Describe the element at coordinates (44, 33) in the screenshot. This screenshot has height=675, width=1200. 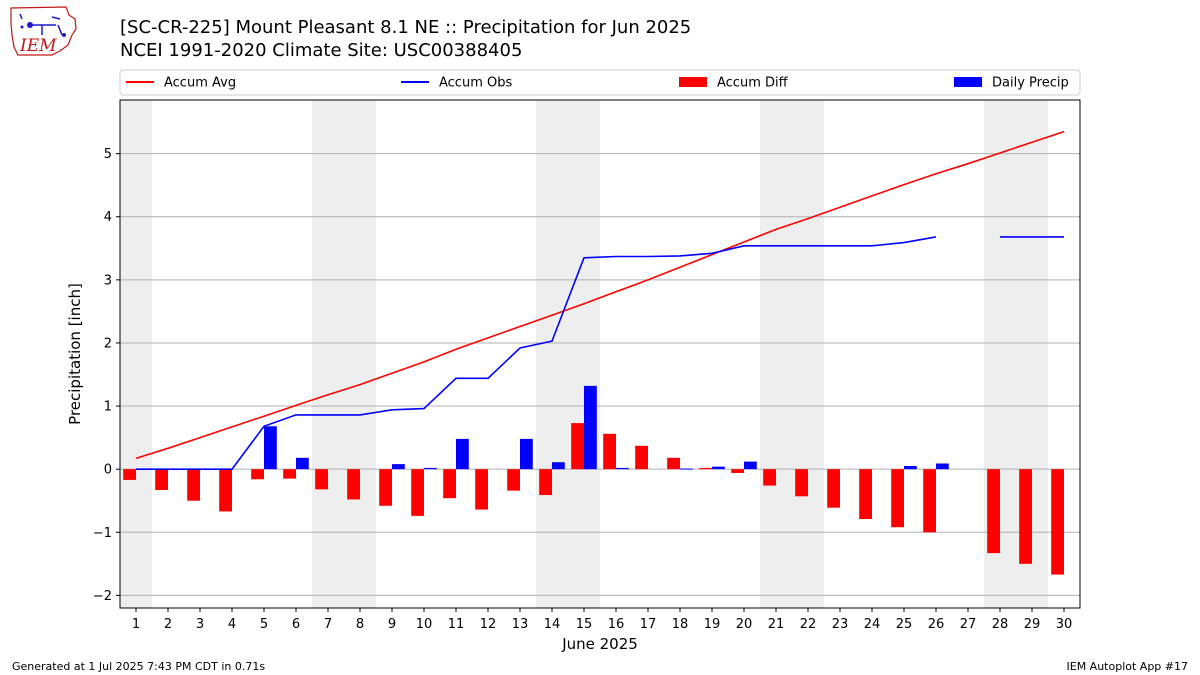
I see `iem-logo: IEM` at that location.